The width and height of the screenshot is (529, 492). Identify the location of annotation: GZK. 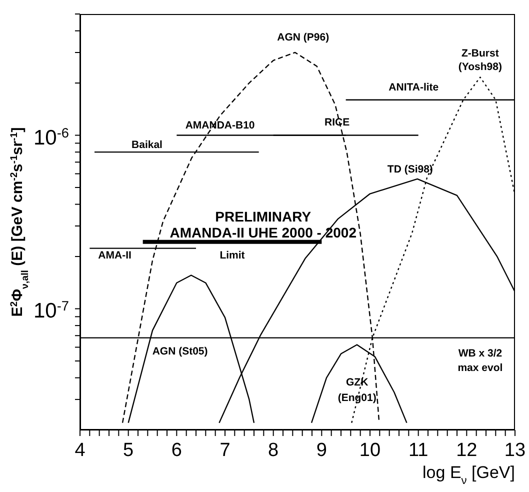
(357, 382).